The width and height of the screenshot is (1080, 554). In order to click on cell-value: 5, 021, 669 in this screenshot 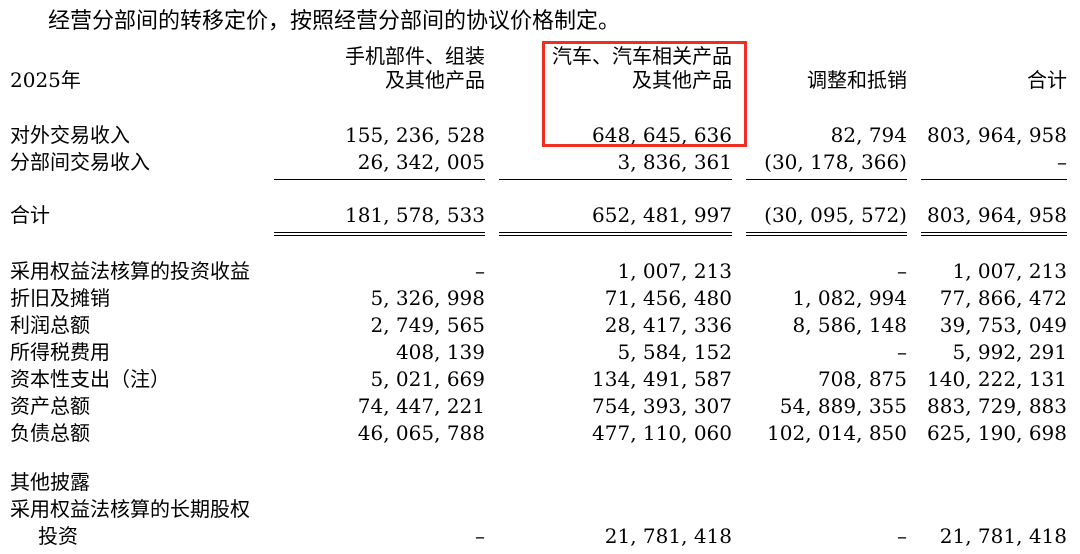, I will do `click(427, 379)`.